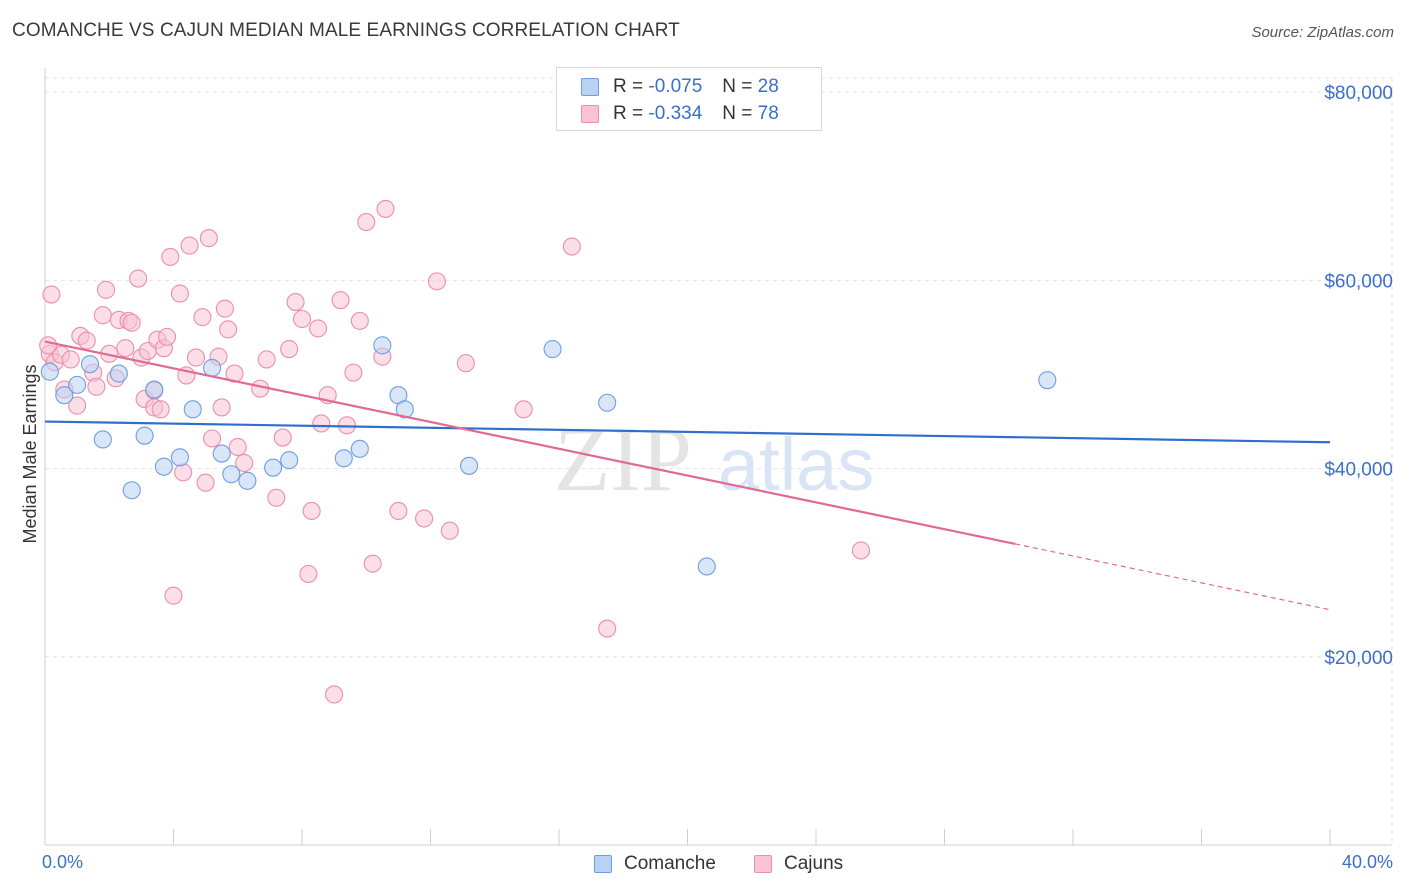  I want to click on cajun-trend-extension, so click(1173, 577).